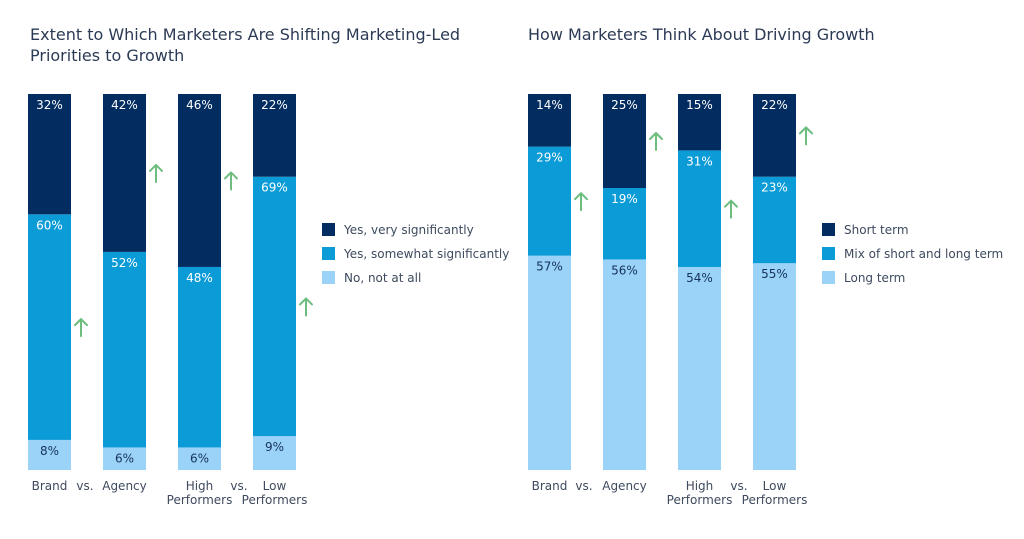  Describe the element at coordinates (699, 161) in the screenshot. I see `data-label-1-2-1: 31%` at that location.